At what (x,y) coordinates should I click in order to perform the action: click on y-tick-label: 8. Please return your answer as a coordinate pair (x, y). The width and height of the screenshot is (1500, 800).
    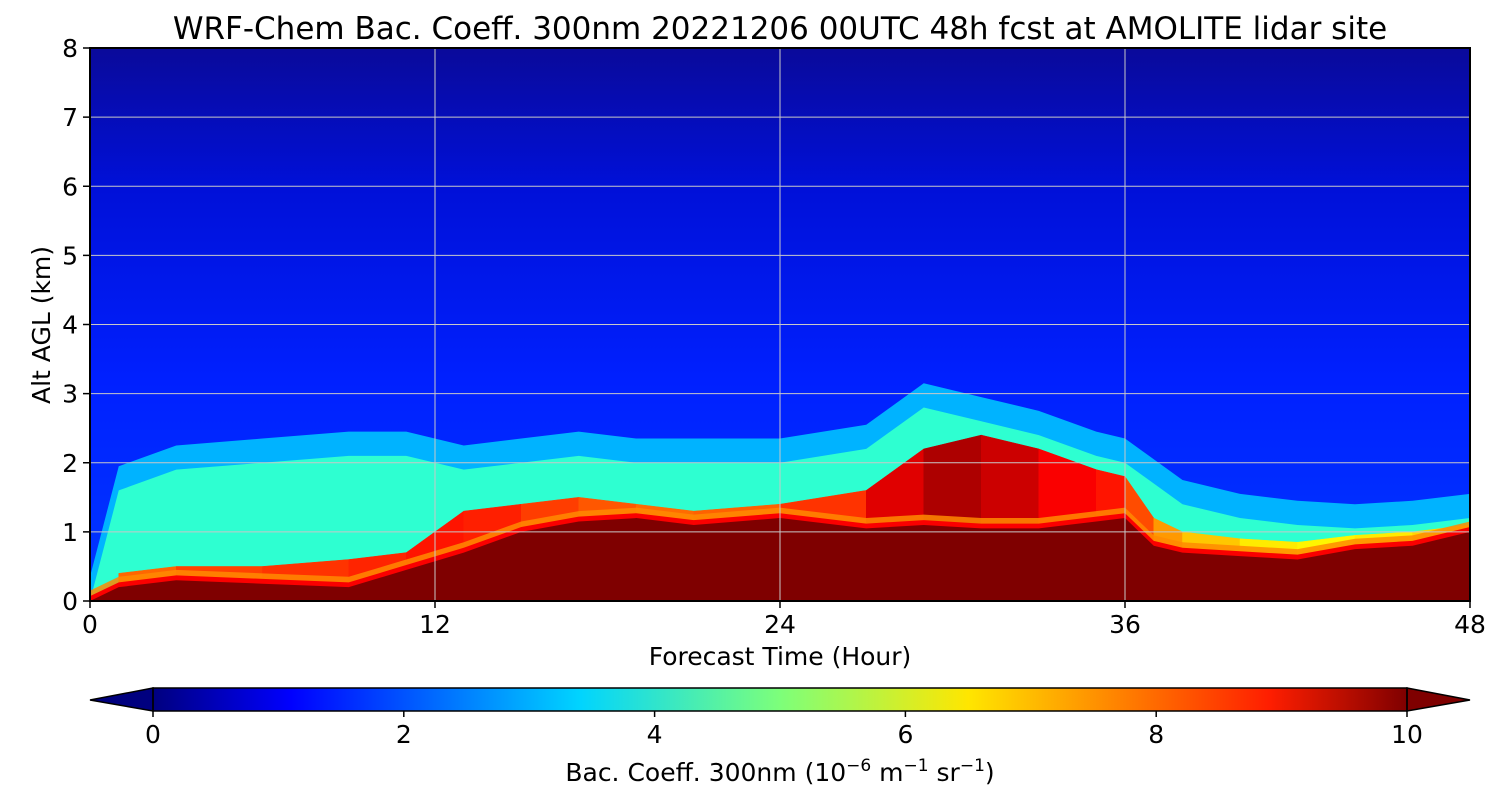
    Looking at the image, I should click on (70, 48).